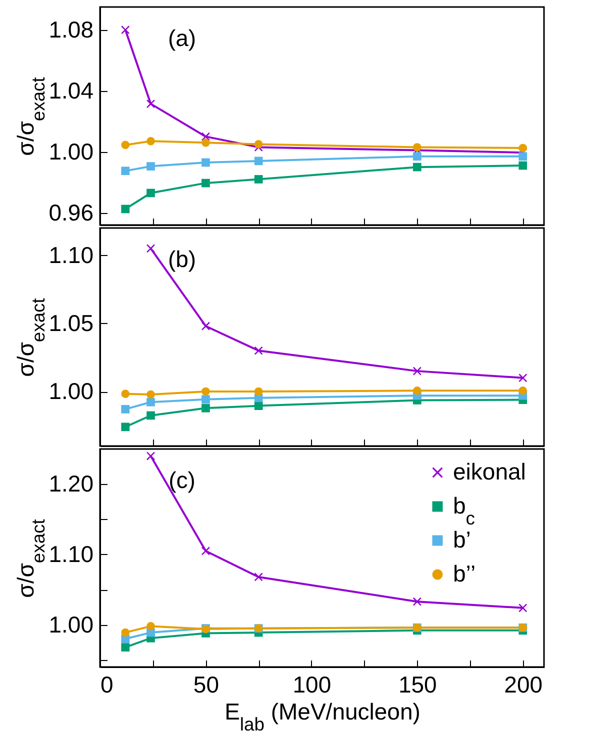 This screenshot has width=600, height=755. What do you see at coordinates (182, 38) in the screenshot?
I see `annotation: (a)` at bounding box center [182, 38].